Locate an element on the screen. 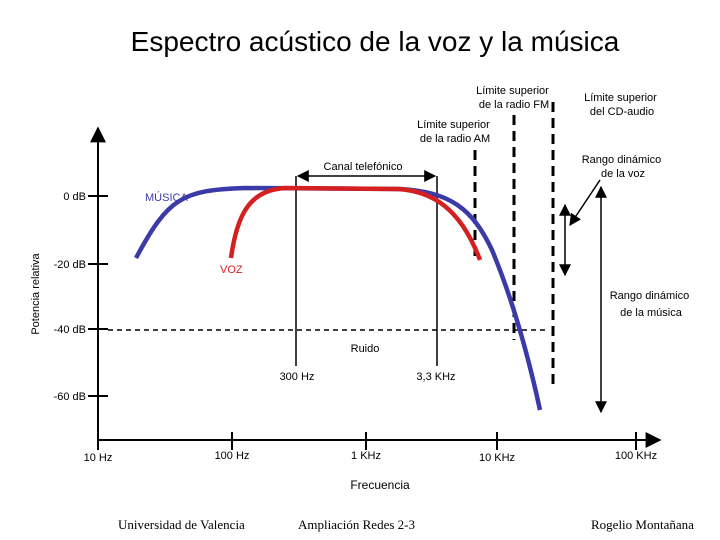  x-tick-label-10khz: 10 KHz is located at coordinates (497, 458).